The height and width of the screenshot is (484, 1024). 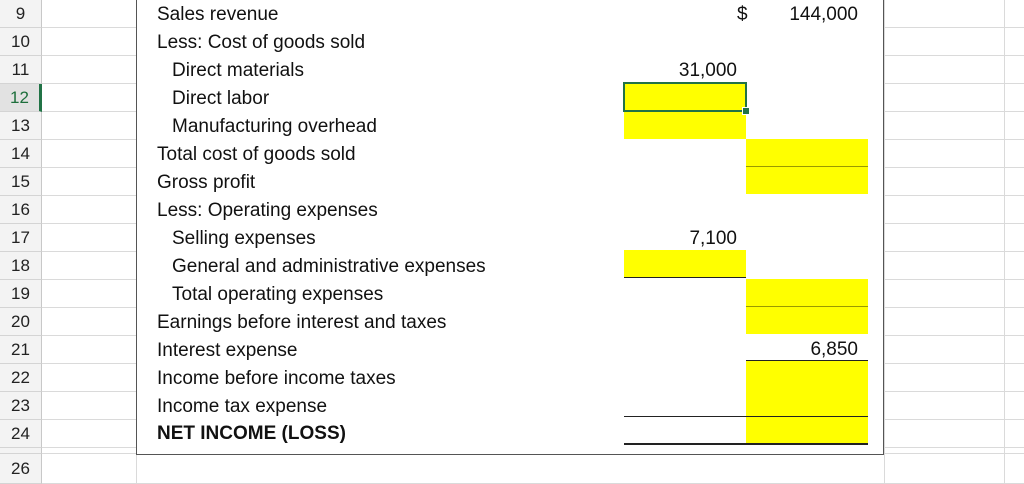 I want to click on underline-interest, so click(x=807, y=360).